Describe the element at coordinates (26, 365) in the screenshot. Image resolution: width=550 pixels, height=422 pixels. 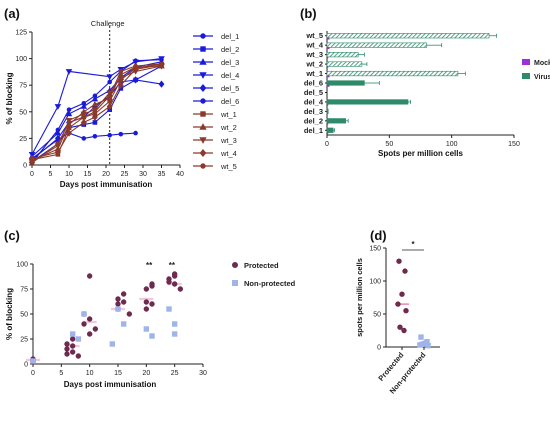
I see `c-y-tick-label: 0` at that location.